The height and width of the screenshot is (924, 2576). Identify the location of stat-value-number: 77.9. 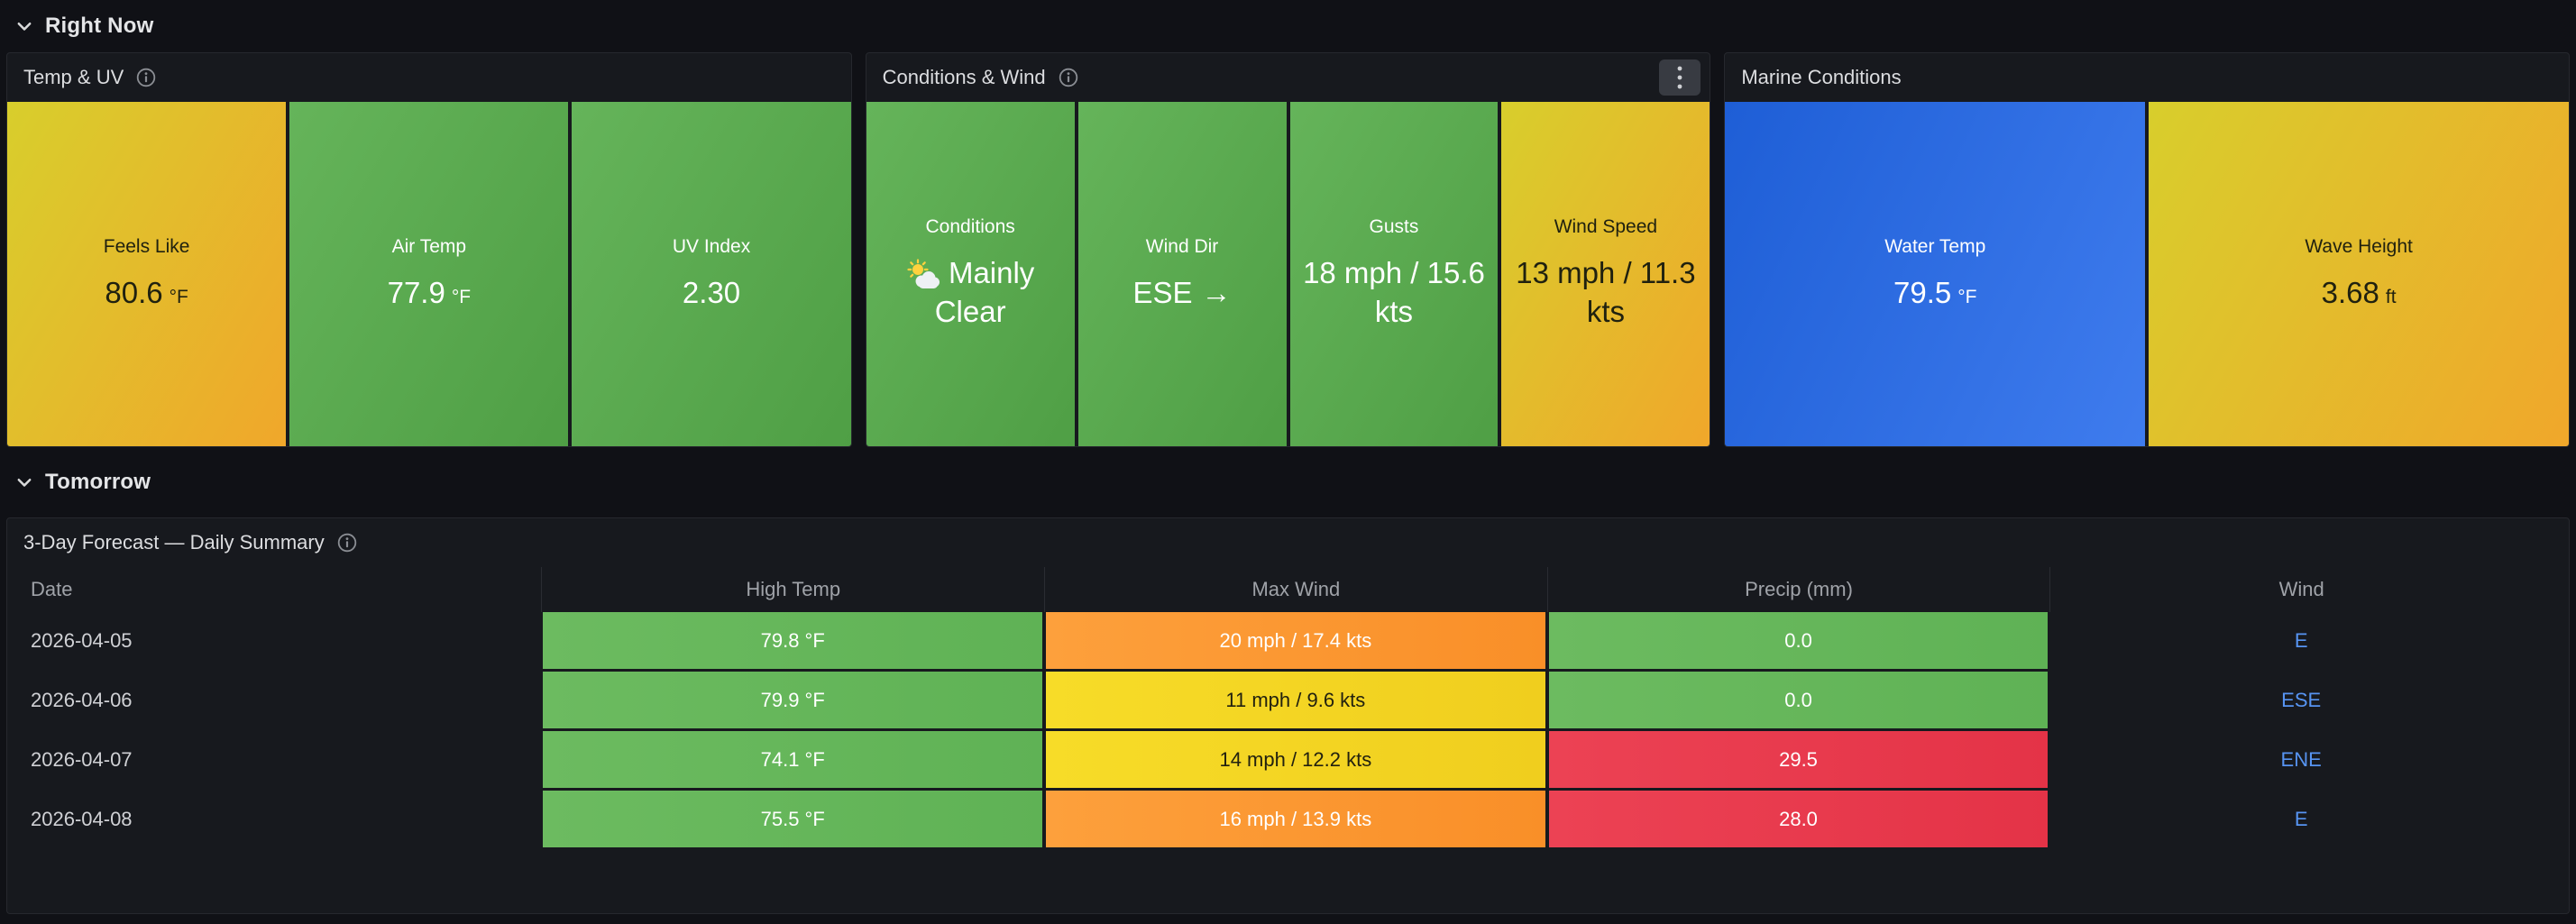
(416, 292).